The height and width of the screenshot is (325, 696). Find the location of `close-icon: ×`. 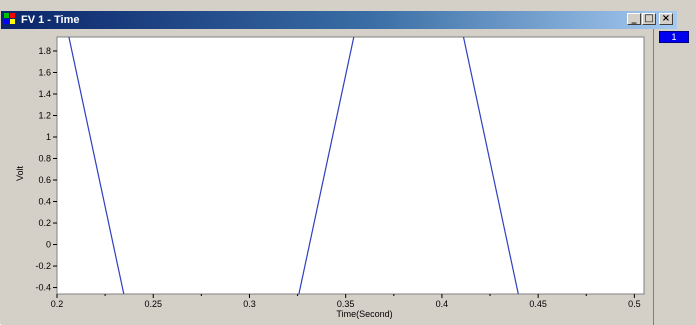

close-icon: × is located at coordinates (666, 19).